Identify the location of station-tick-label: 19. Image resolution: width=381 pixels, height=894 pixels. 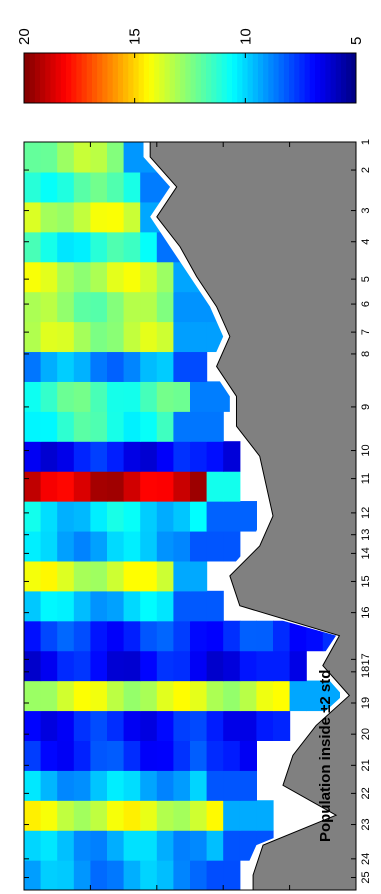
(366, 703).